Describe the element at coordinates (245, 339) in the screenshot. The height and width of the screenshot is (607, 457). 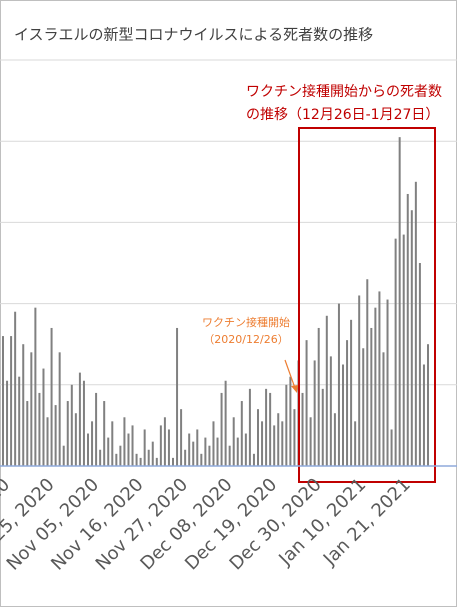
I see `annotation: （2020/12/26）` at that location.